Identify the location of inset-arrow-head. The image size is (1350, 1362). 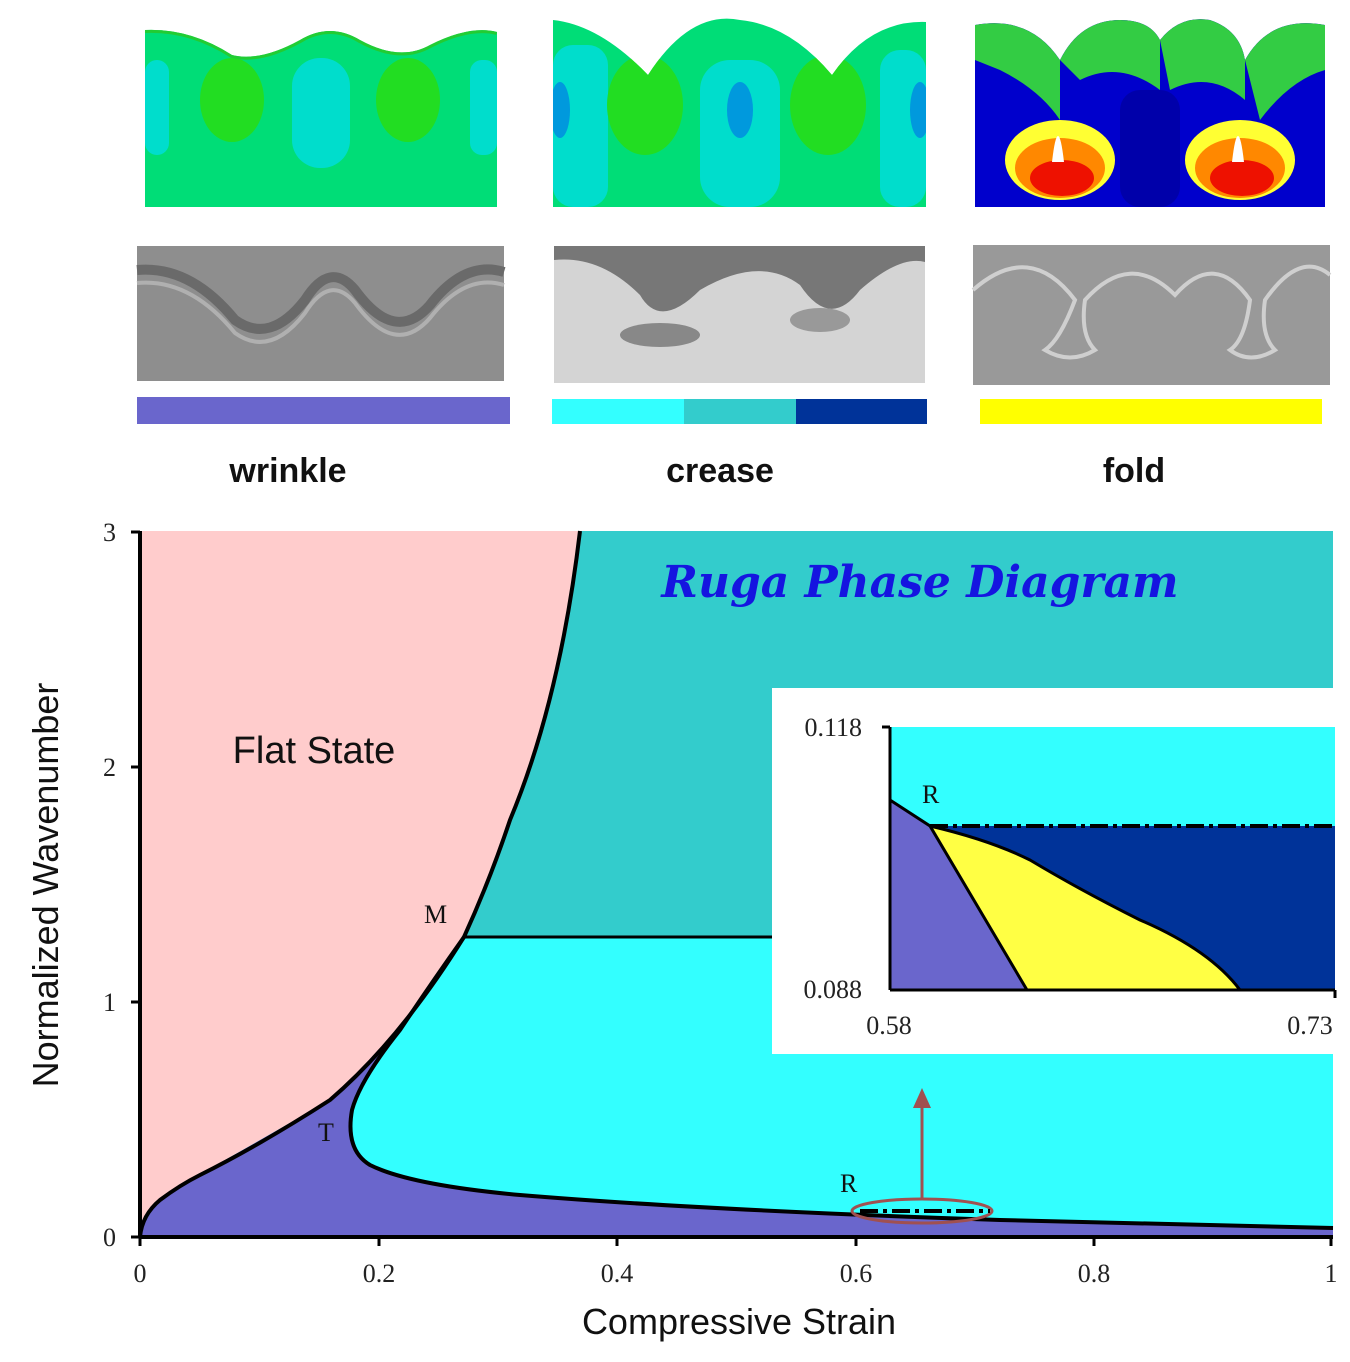
(922, 1098).